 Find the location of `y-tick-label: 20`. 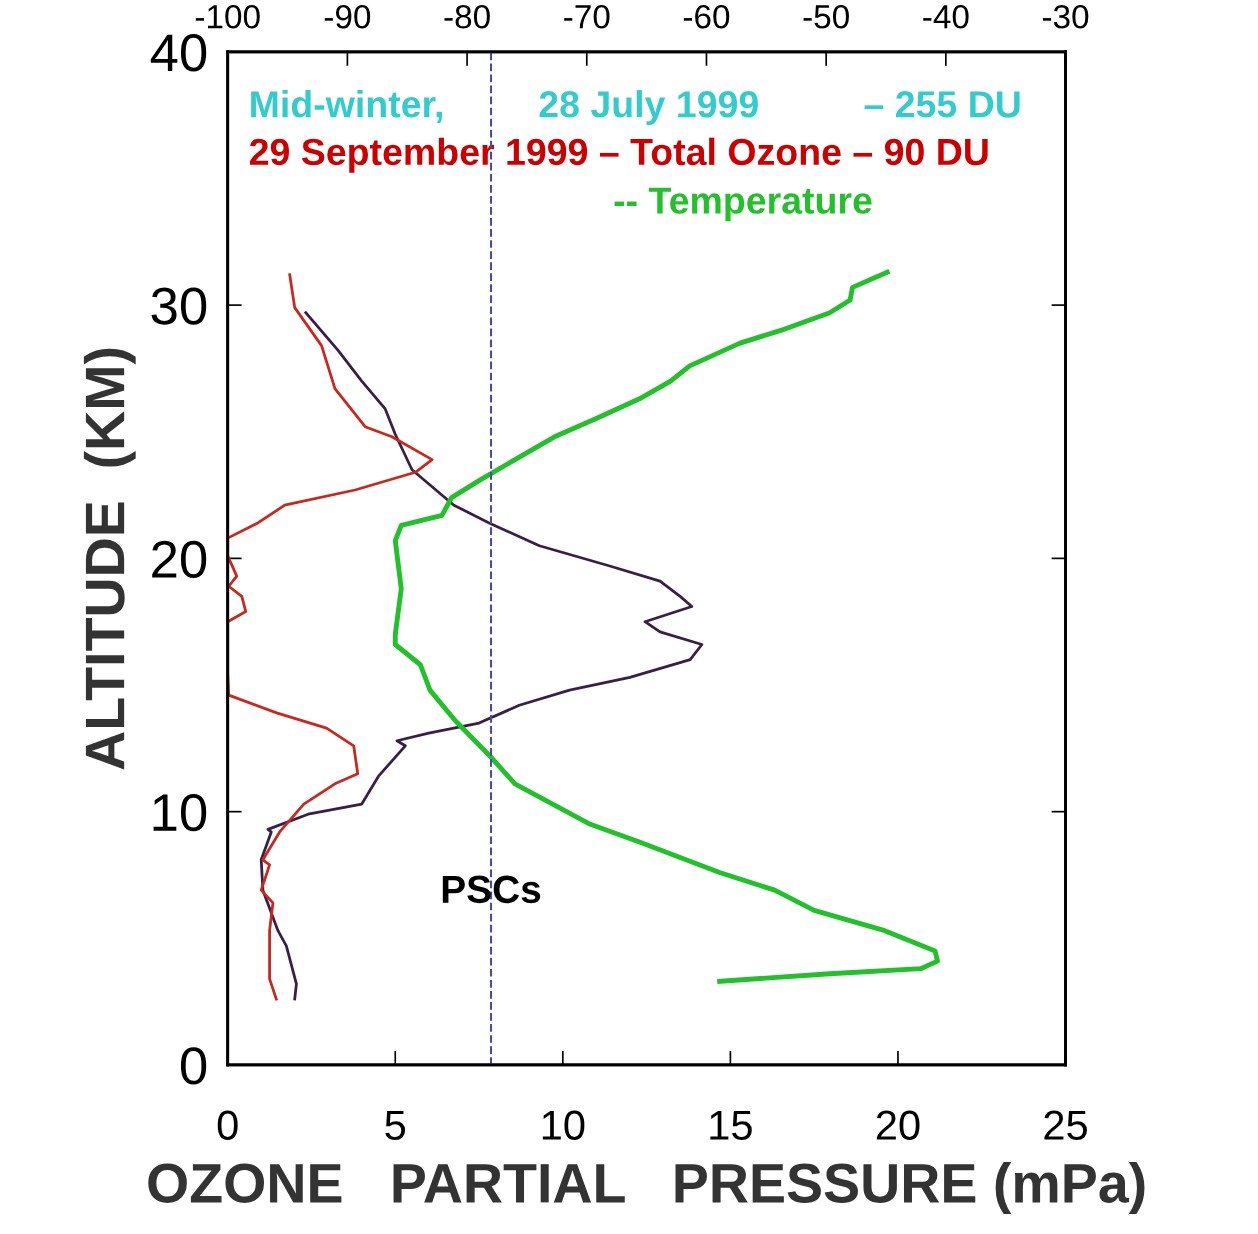

y-tick-label: 20 is located at coordinates (179, 559).